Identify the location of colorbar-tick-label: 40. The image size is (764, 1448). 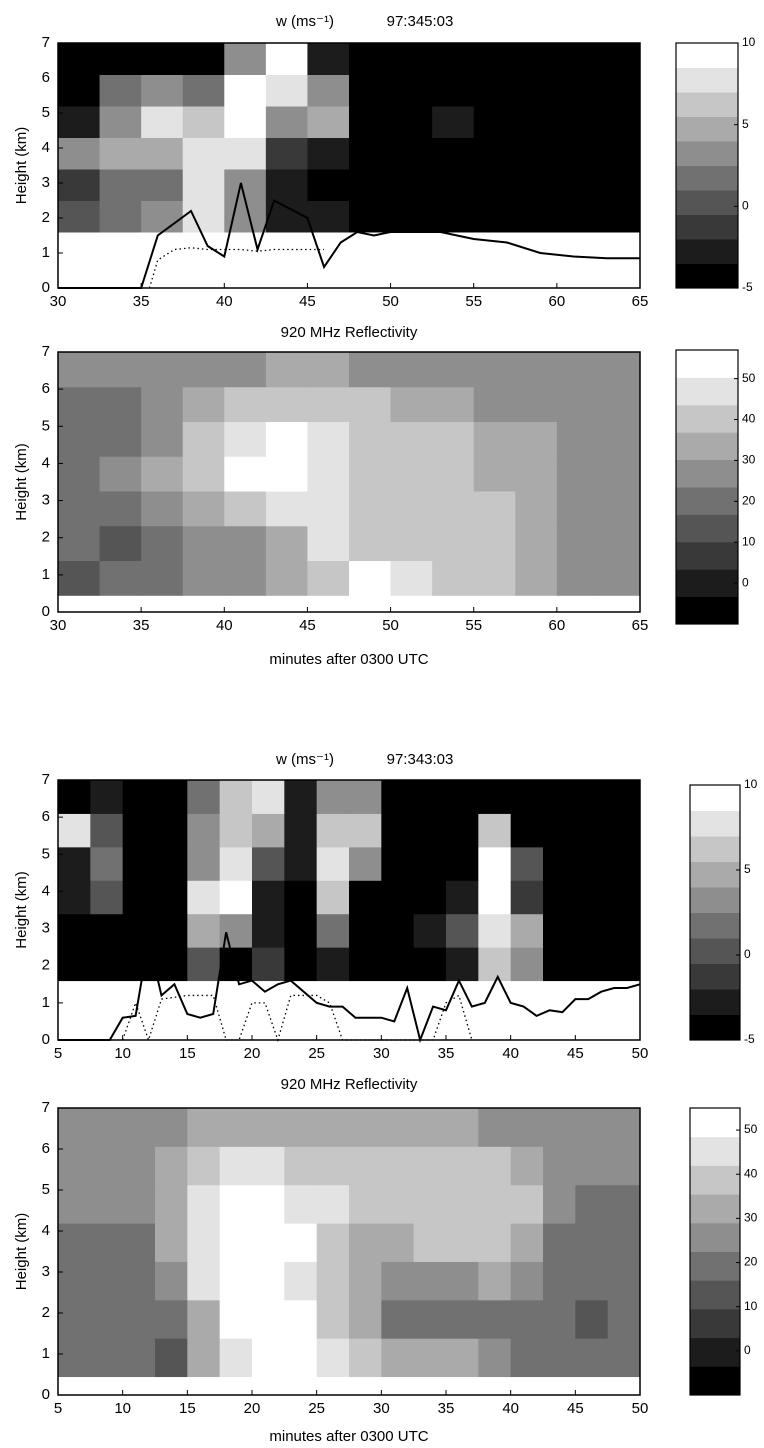
(751, 1173).